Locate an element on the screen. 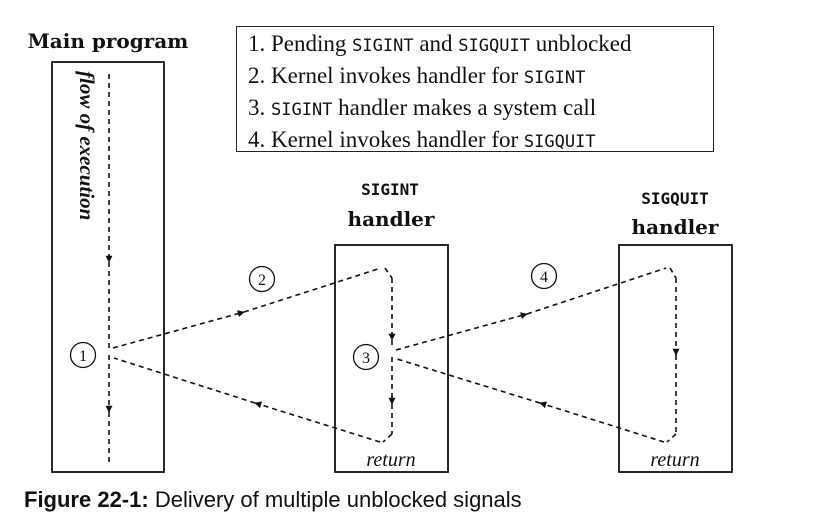 The height and width of the screenshot is (528, 832). arrow-to-sigint-b is located at coordinates (312, 290).